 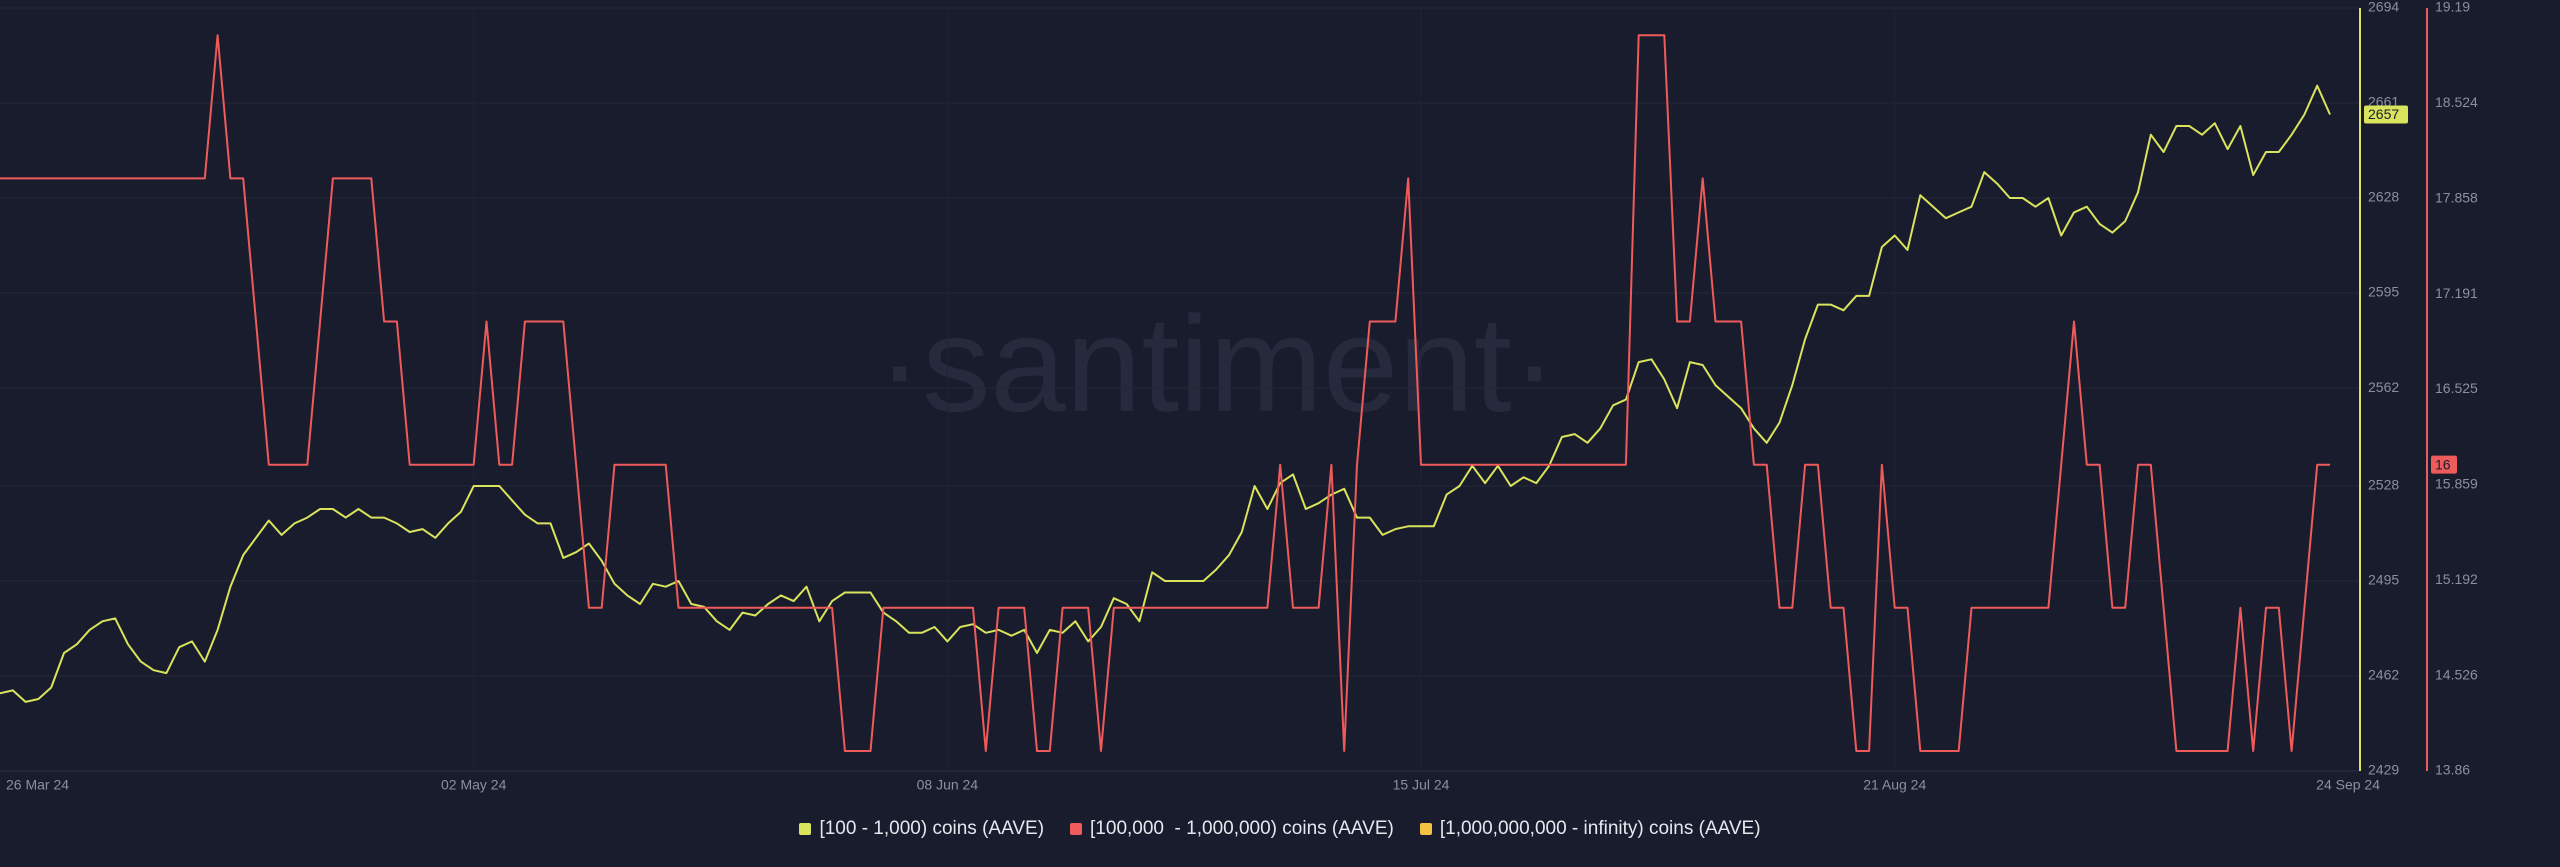 I want to click on last-value-label: 2657, so click(x=2383, y=114).